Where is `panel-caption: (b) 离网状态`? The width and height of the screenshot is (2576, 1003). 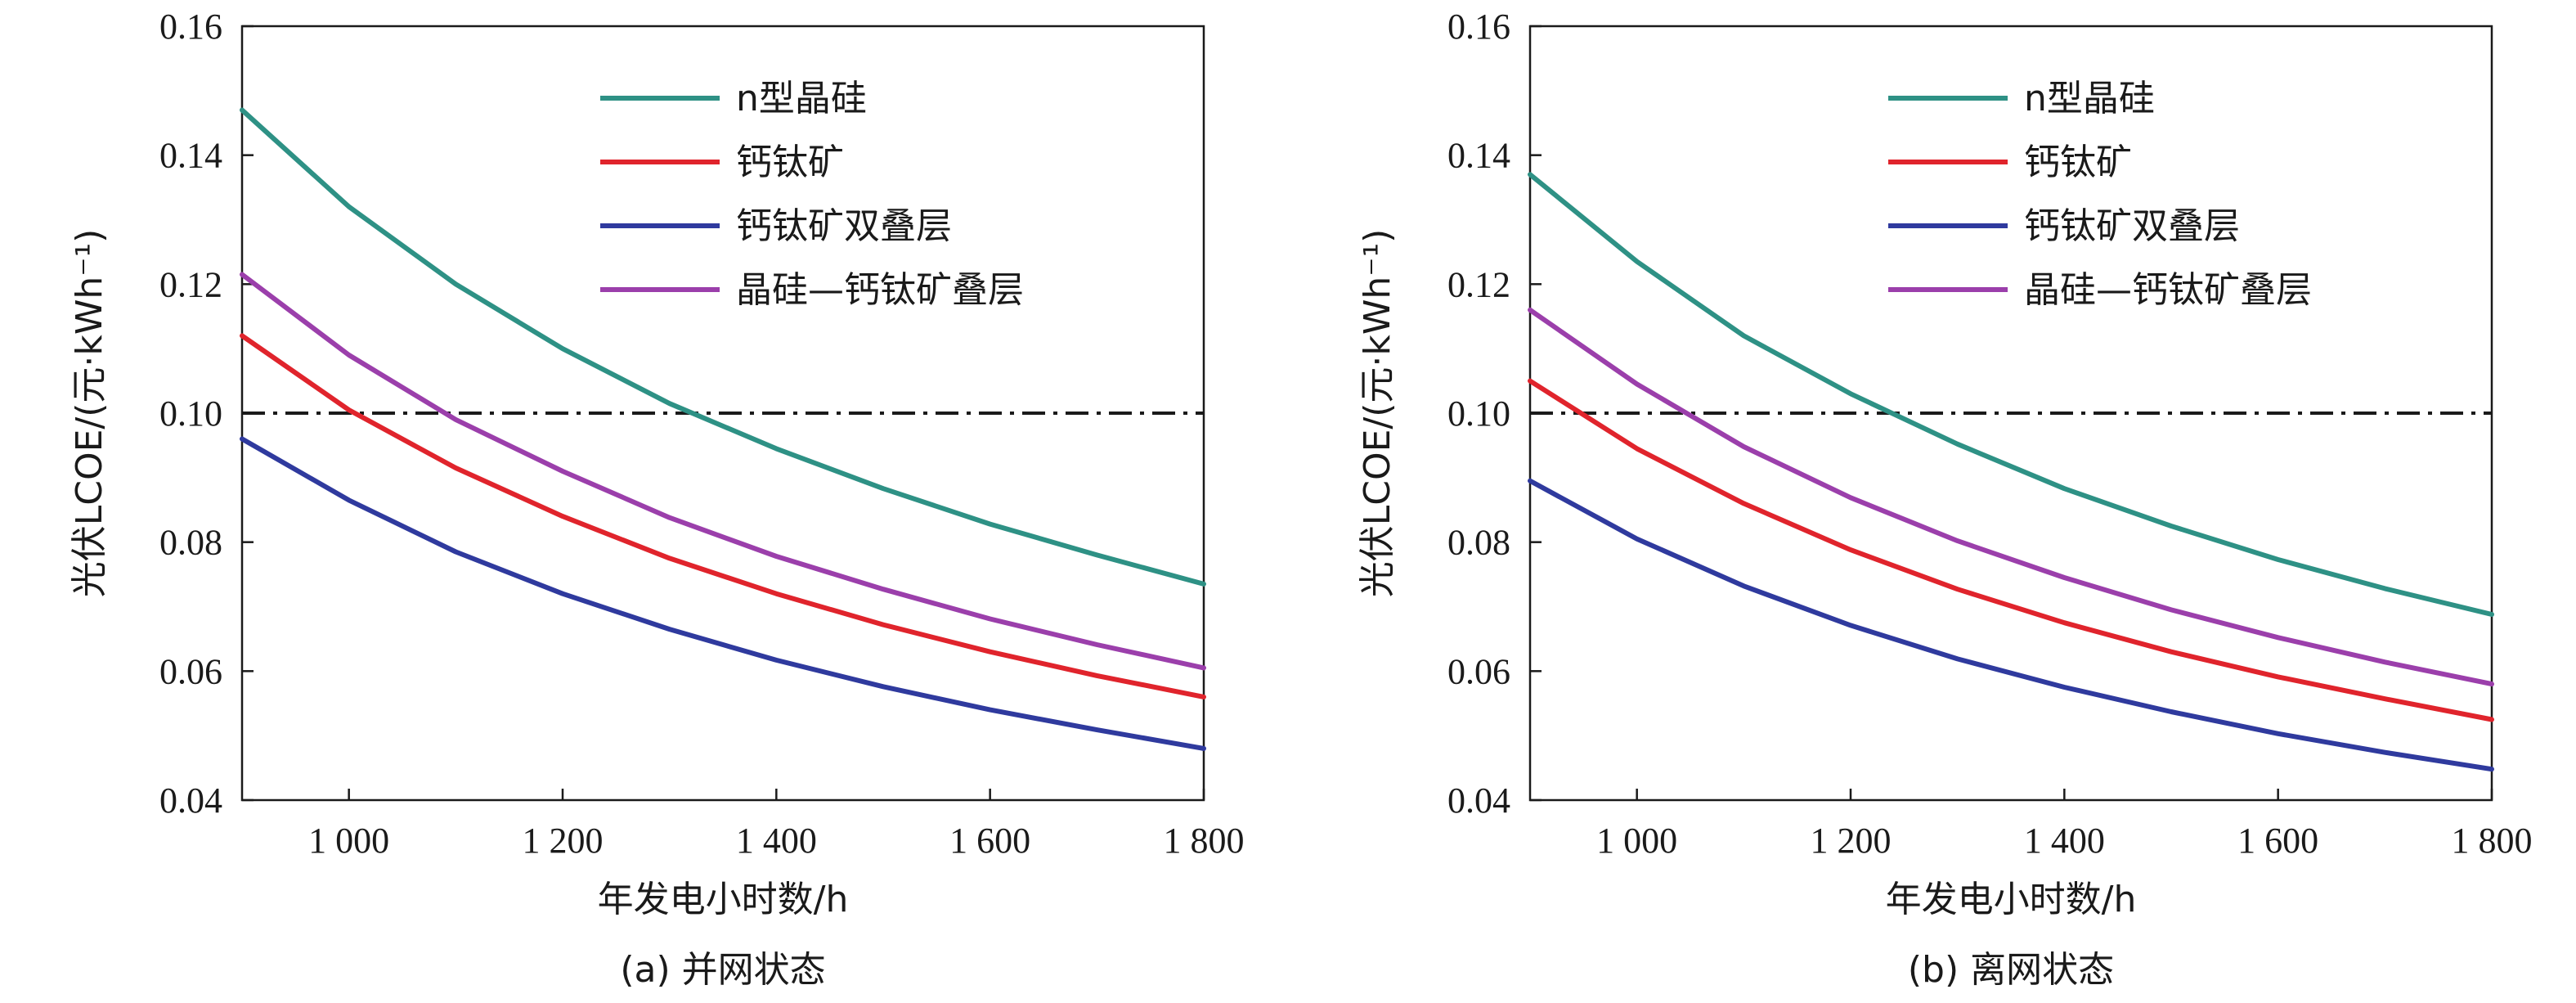 panel-caption: (b) 离网状态 is located at coordinates (2011, 970).